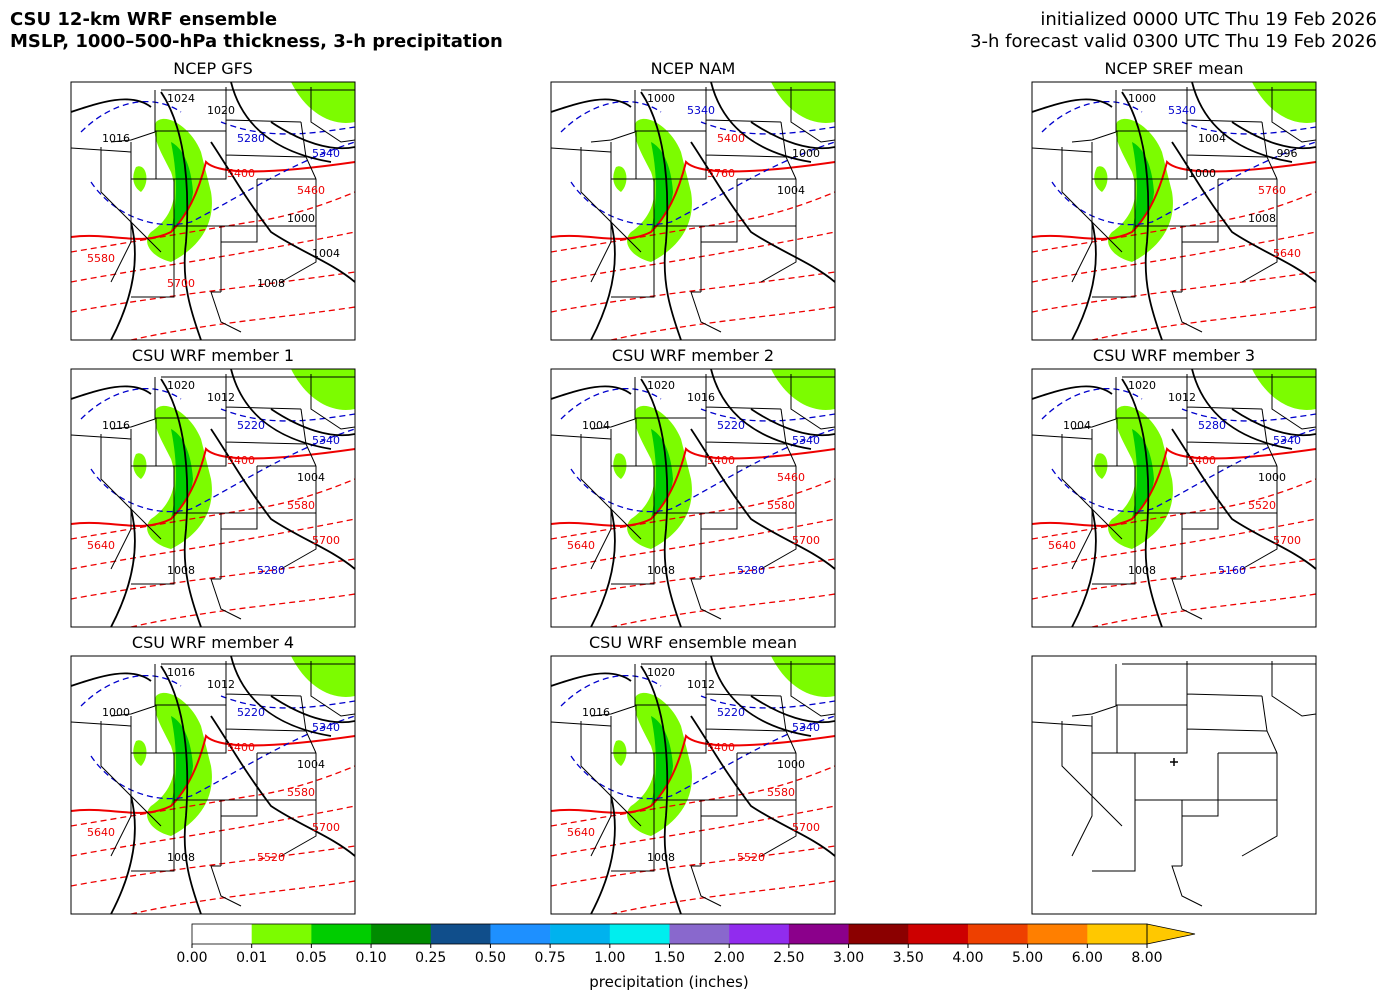 This screenshot has height=1005, width=1387. What do you see at coordinates (788, 958) in the screenshot?
I see `colorbar-tick-label: 2.50` at bounding box center [788, 958].